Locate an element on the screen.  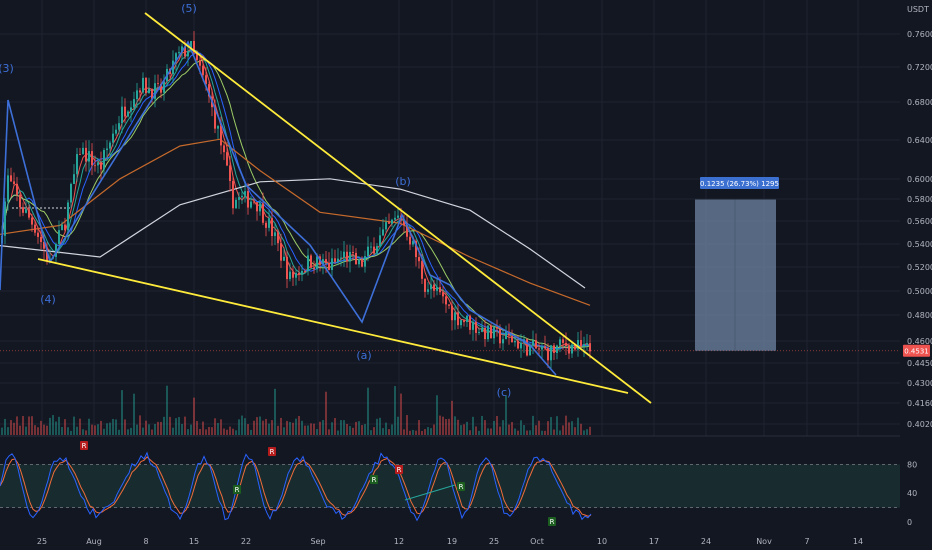
time-tick: 14 is located at coordinates (858, 541).